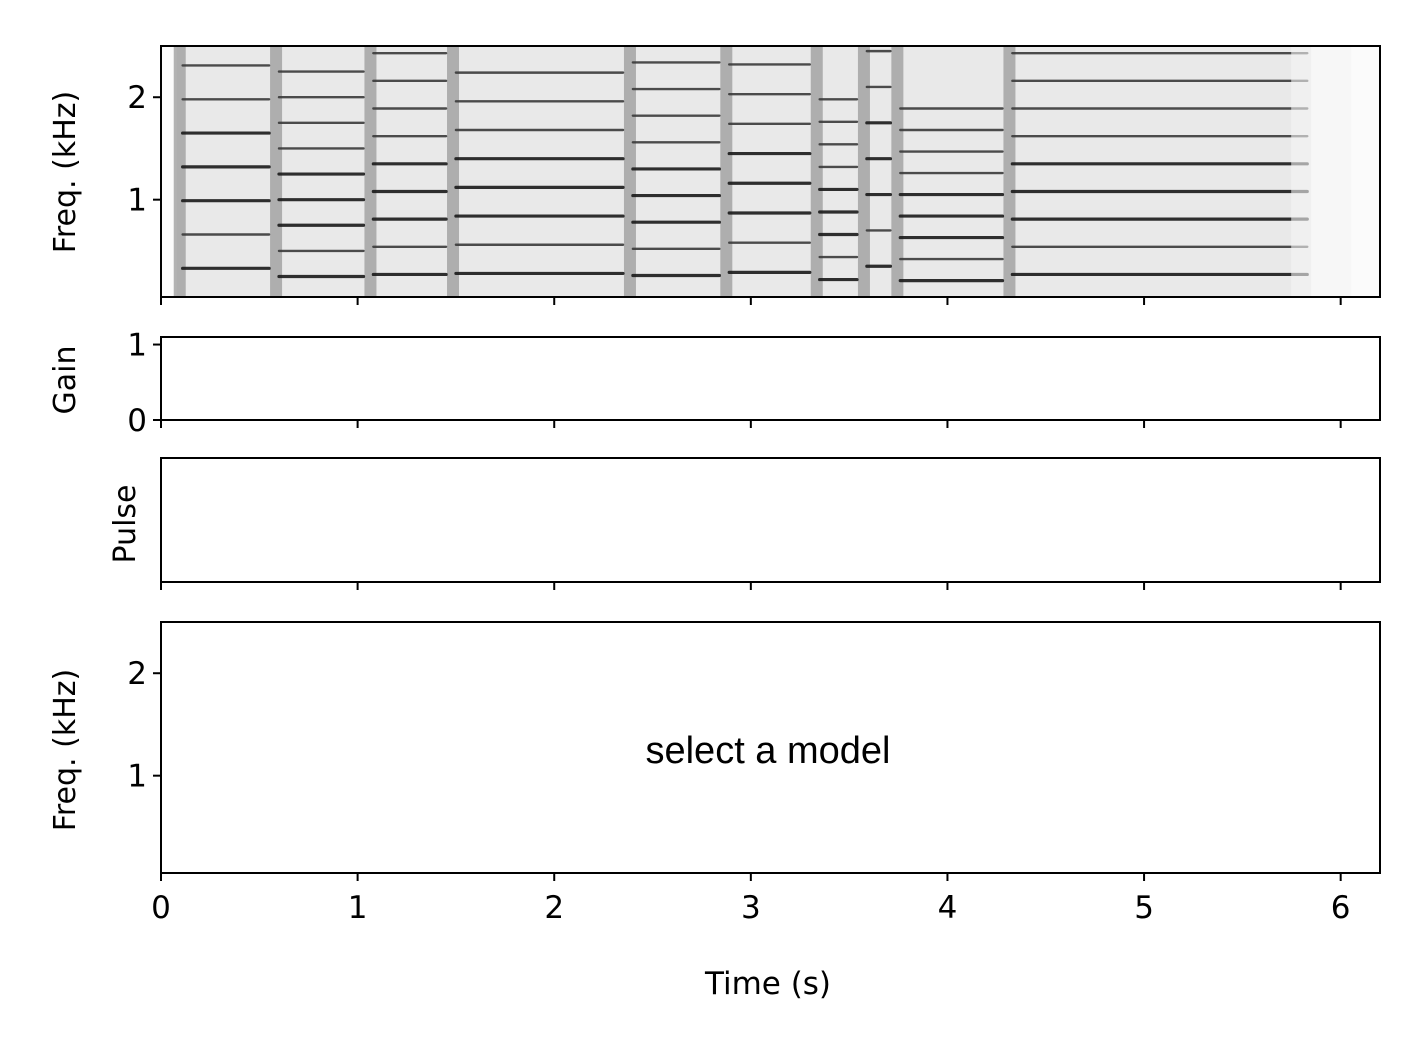 This screenshot has width=1425, height=1050. What do you see at coordinates (948, 908) in the screenshot?
I see `x-tick-label: 4` at bounding box center [948, 908].